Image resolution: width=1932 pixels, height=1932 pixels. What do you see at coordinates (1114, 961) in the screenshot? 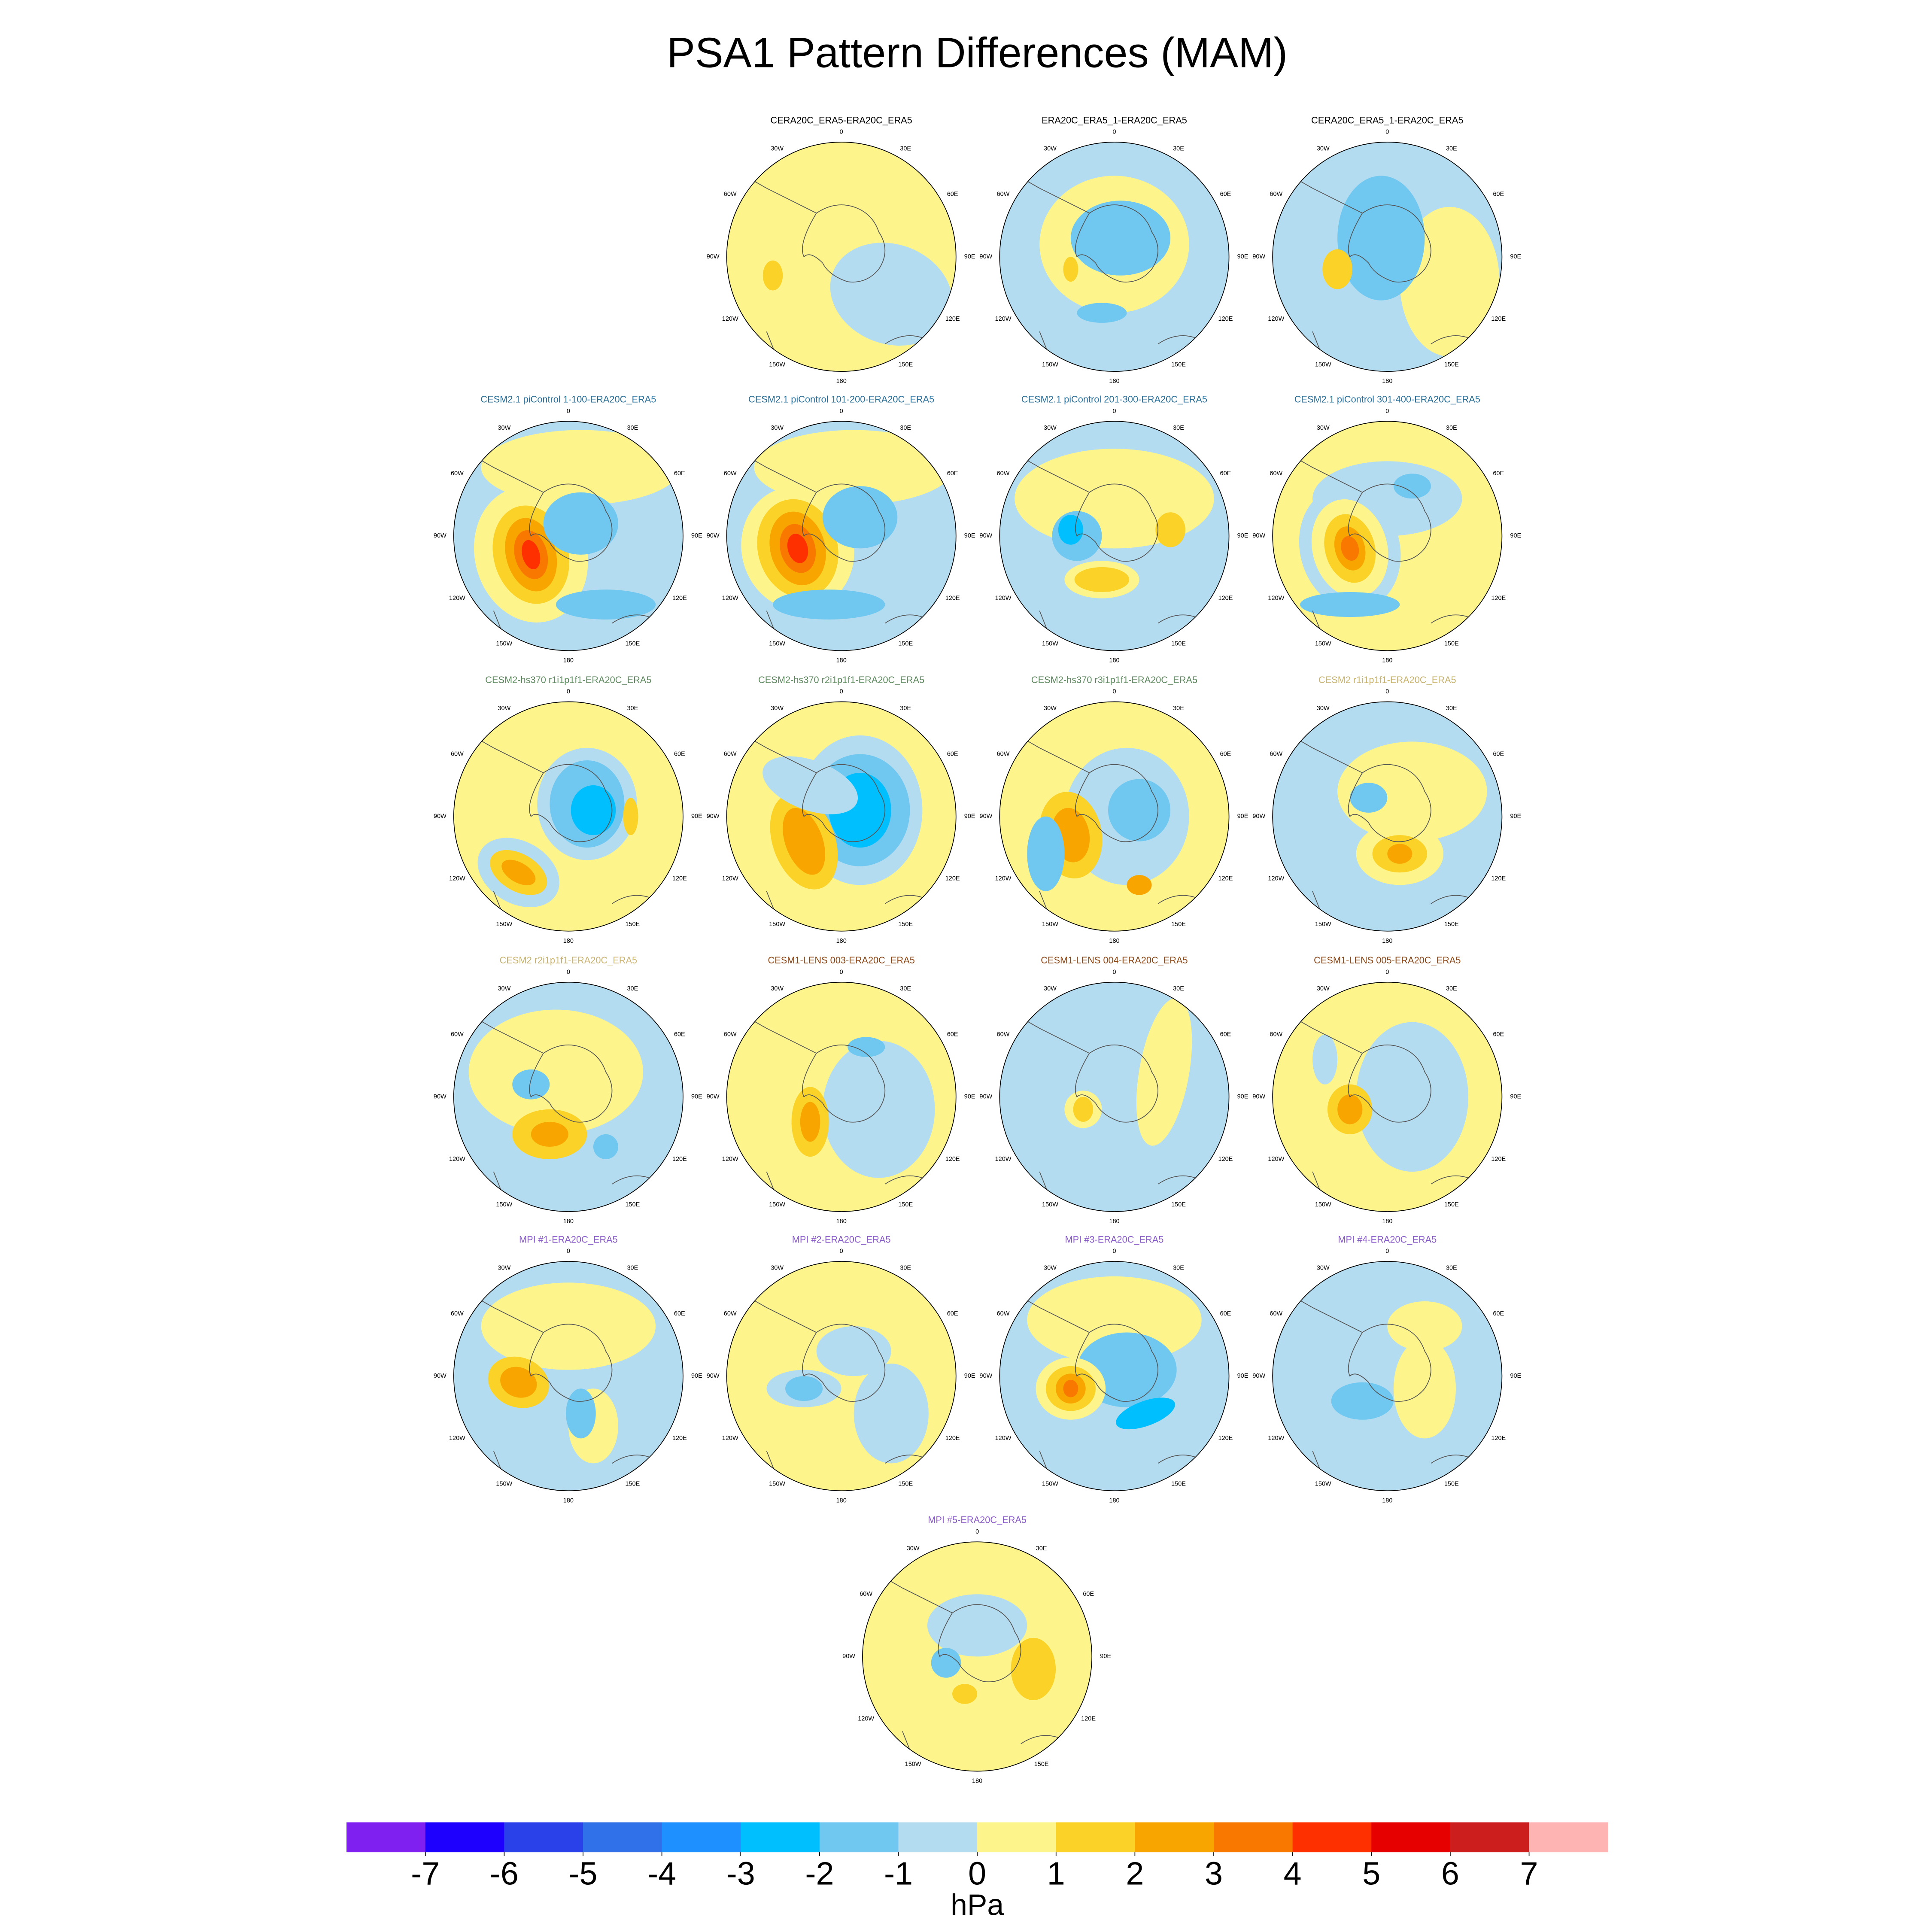
I see `panel-title: CESM1-LENS 004-ERA20C_ERA5` at bounding box center [1114, 961].